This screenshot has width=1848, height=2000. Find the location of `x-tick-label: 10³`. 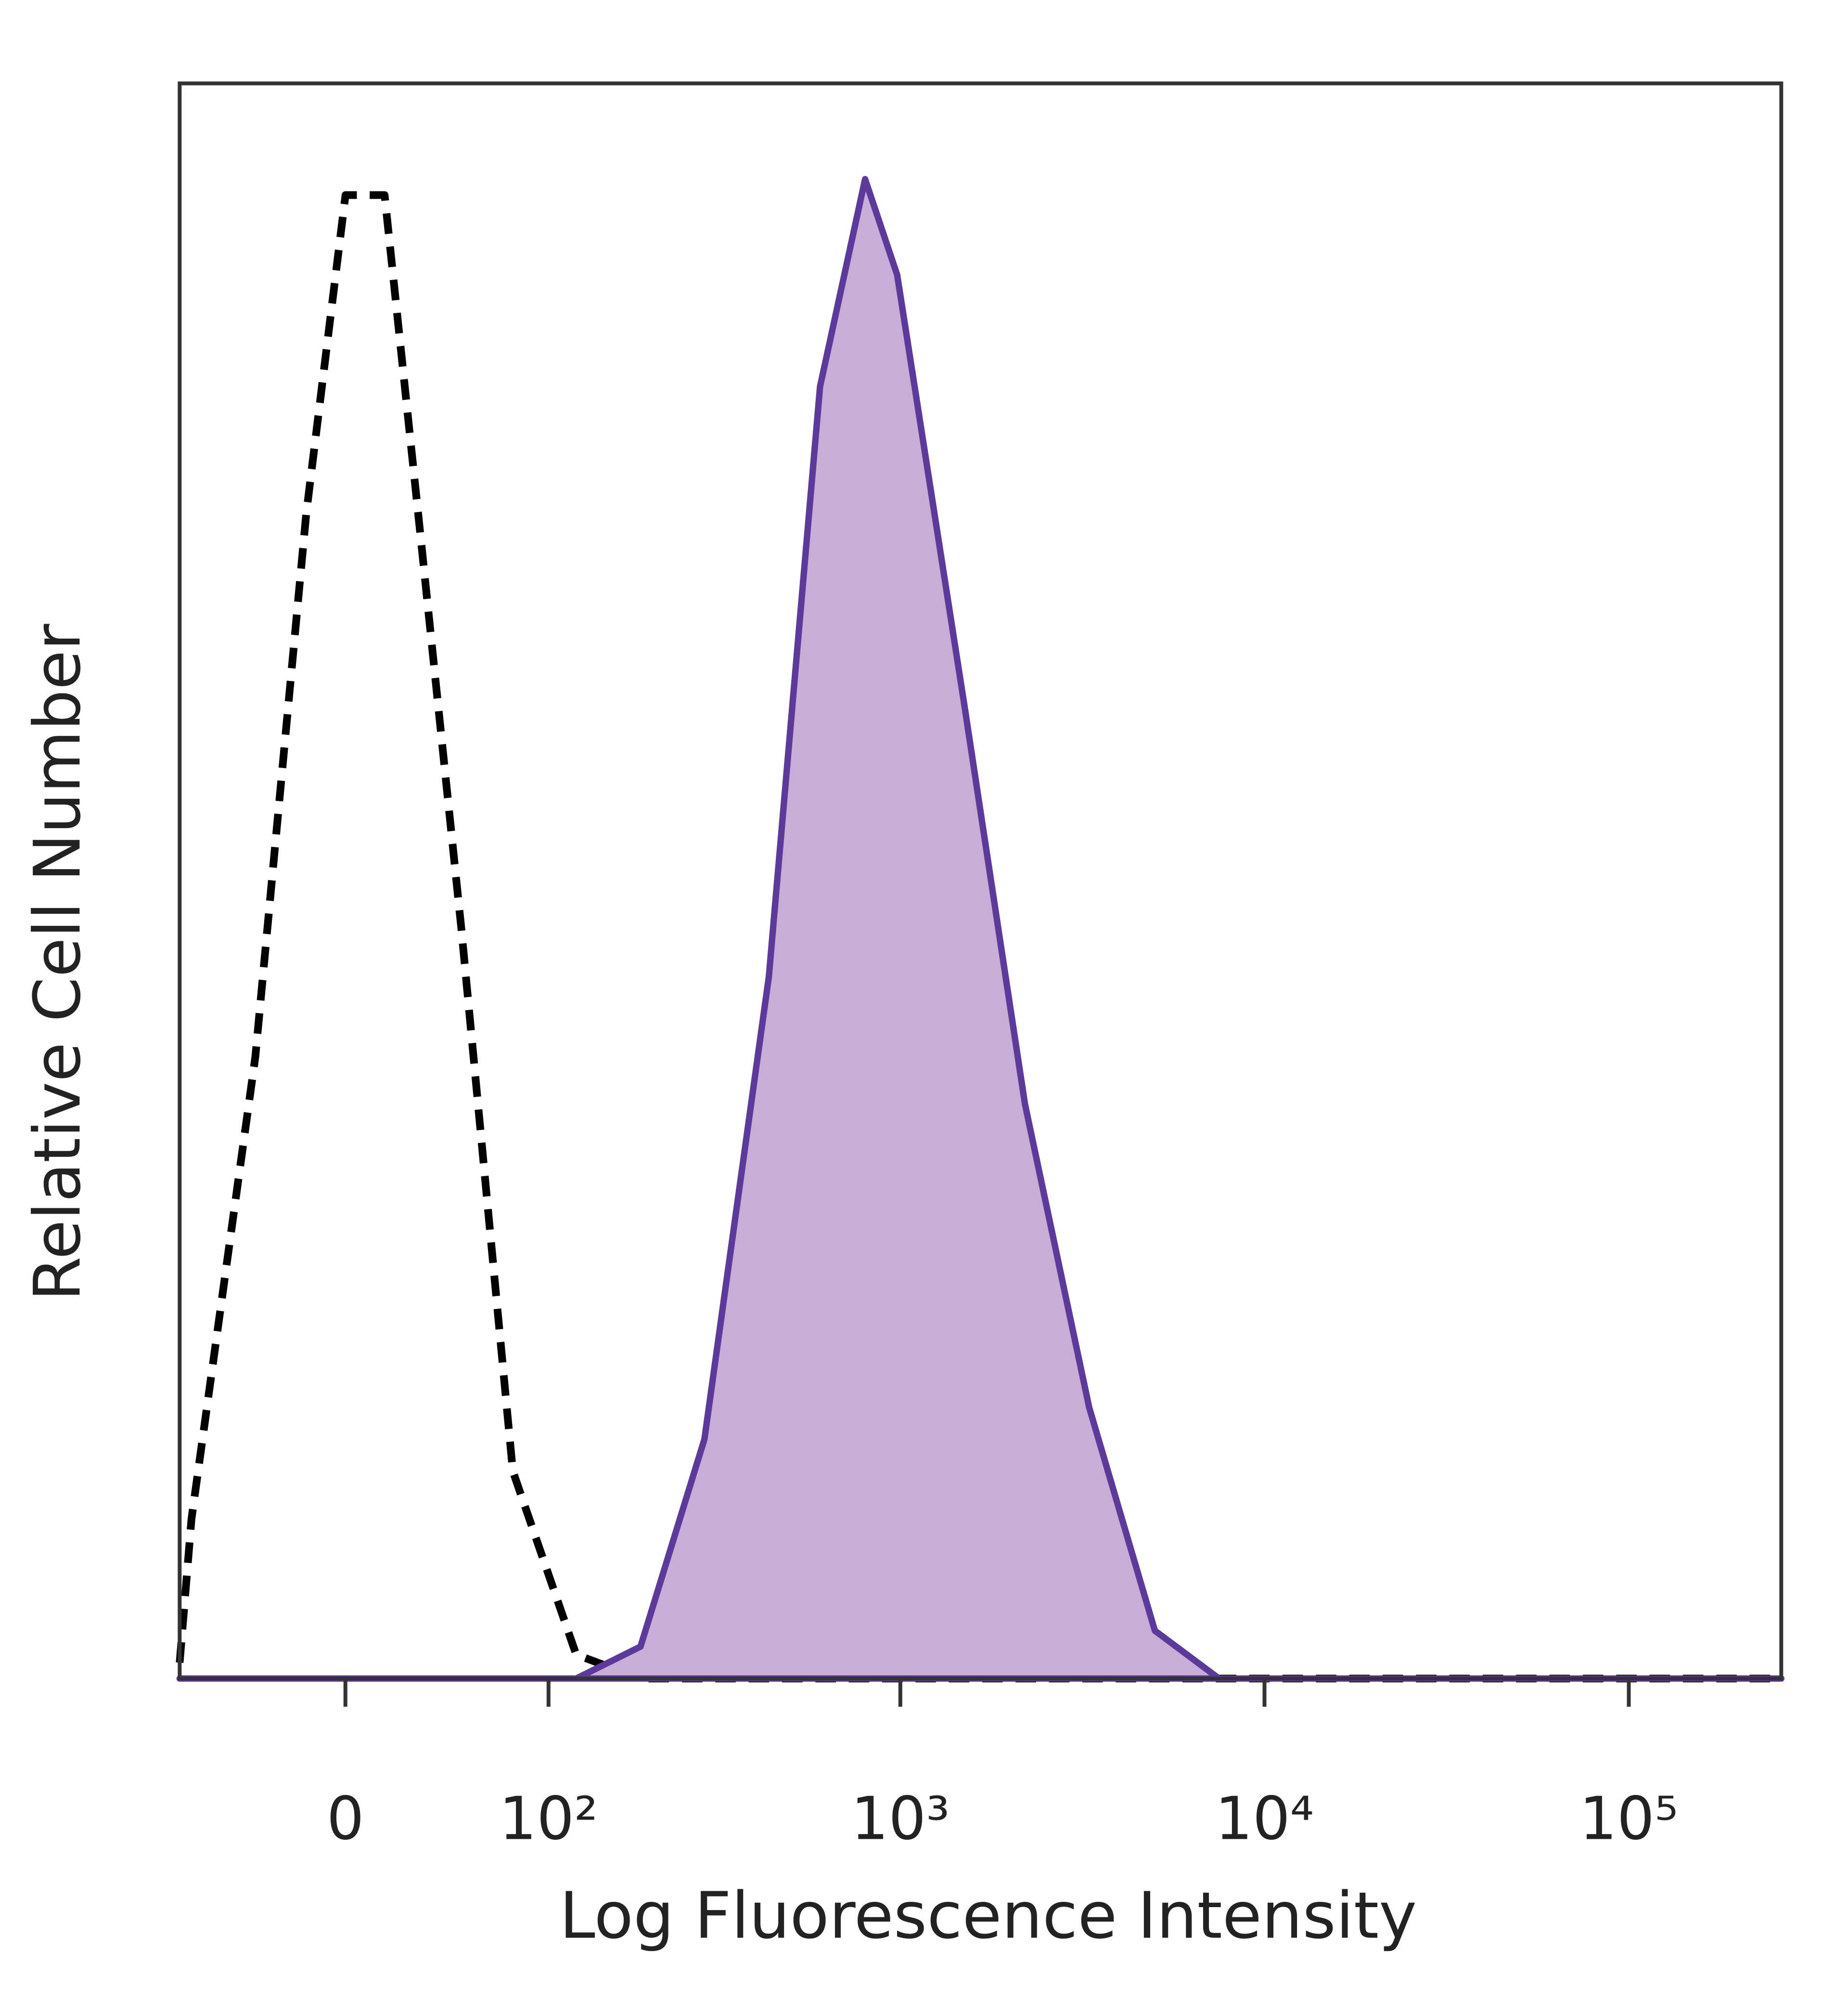

x-tick-label: 10³ is located at coordinates (900, 1818).